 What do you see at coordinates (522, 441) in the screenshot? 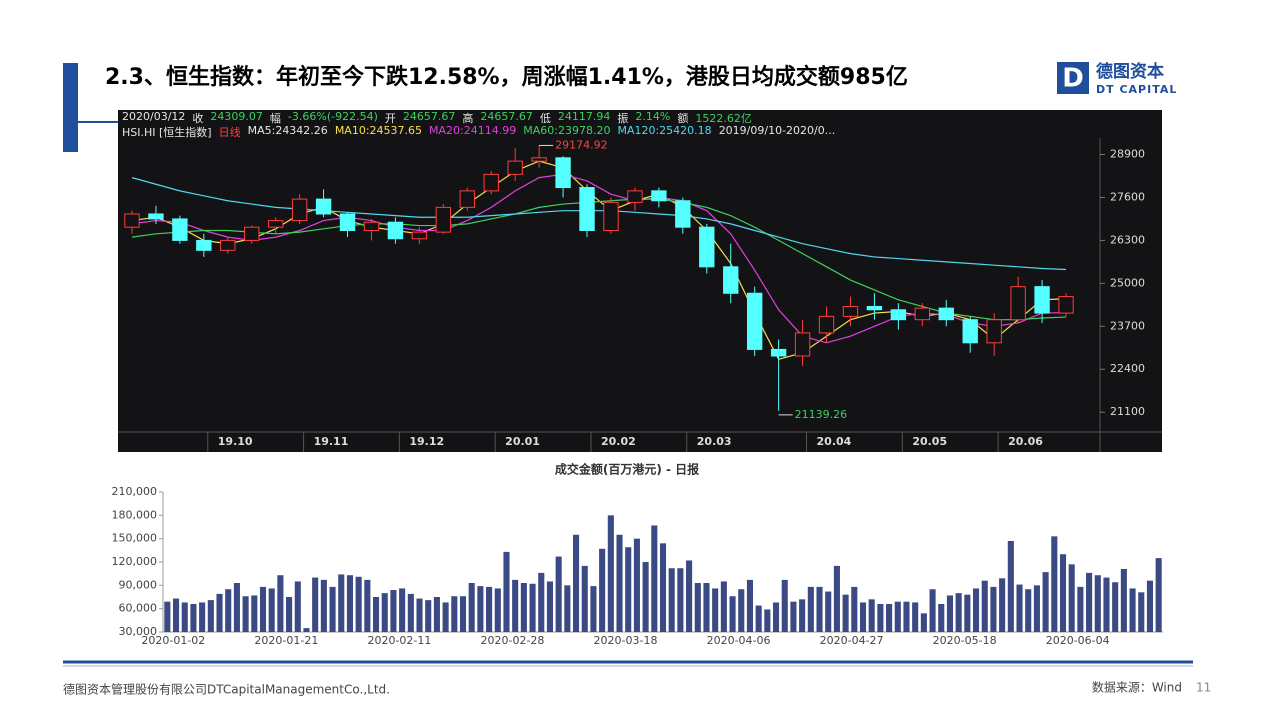
I see `x-tick-label: 20.01` at bounding box center [522, 441].